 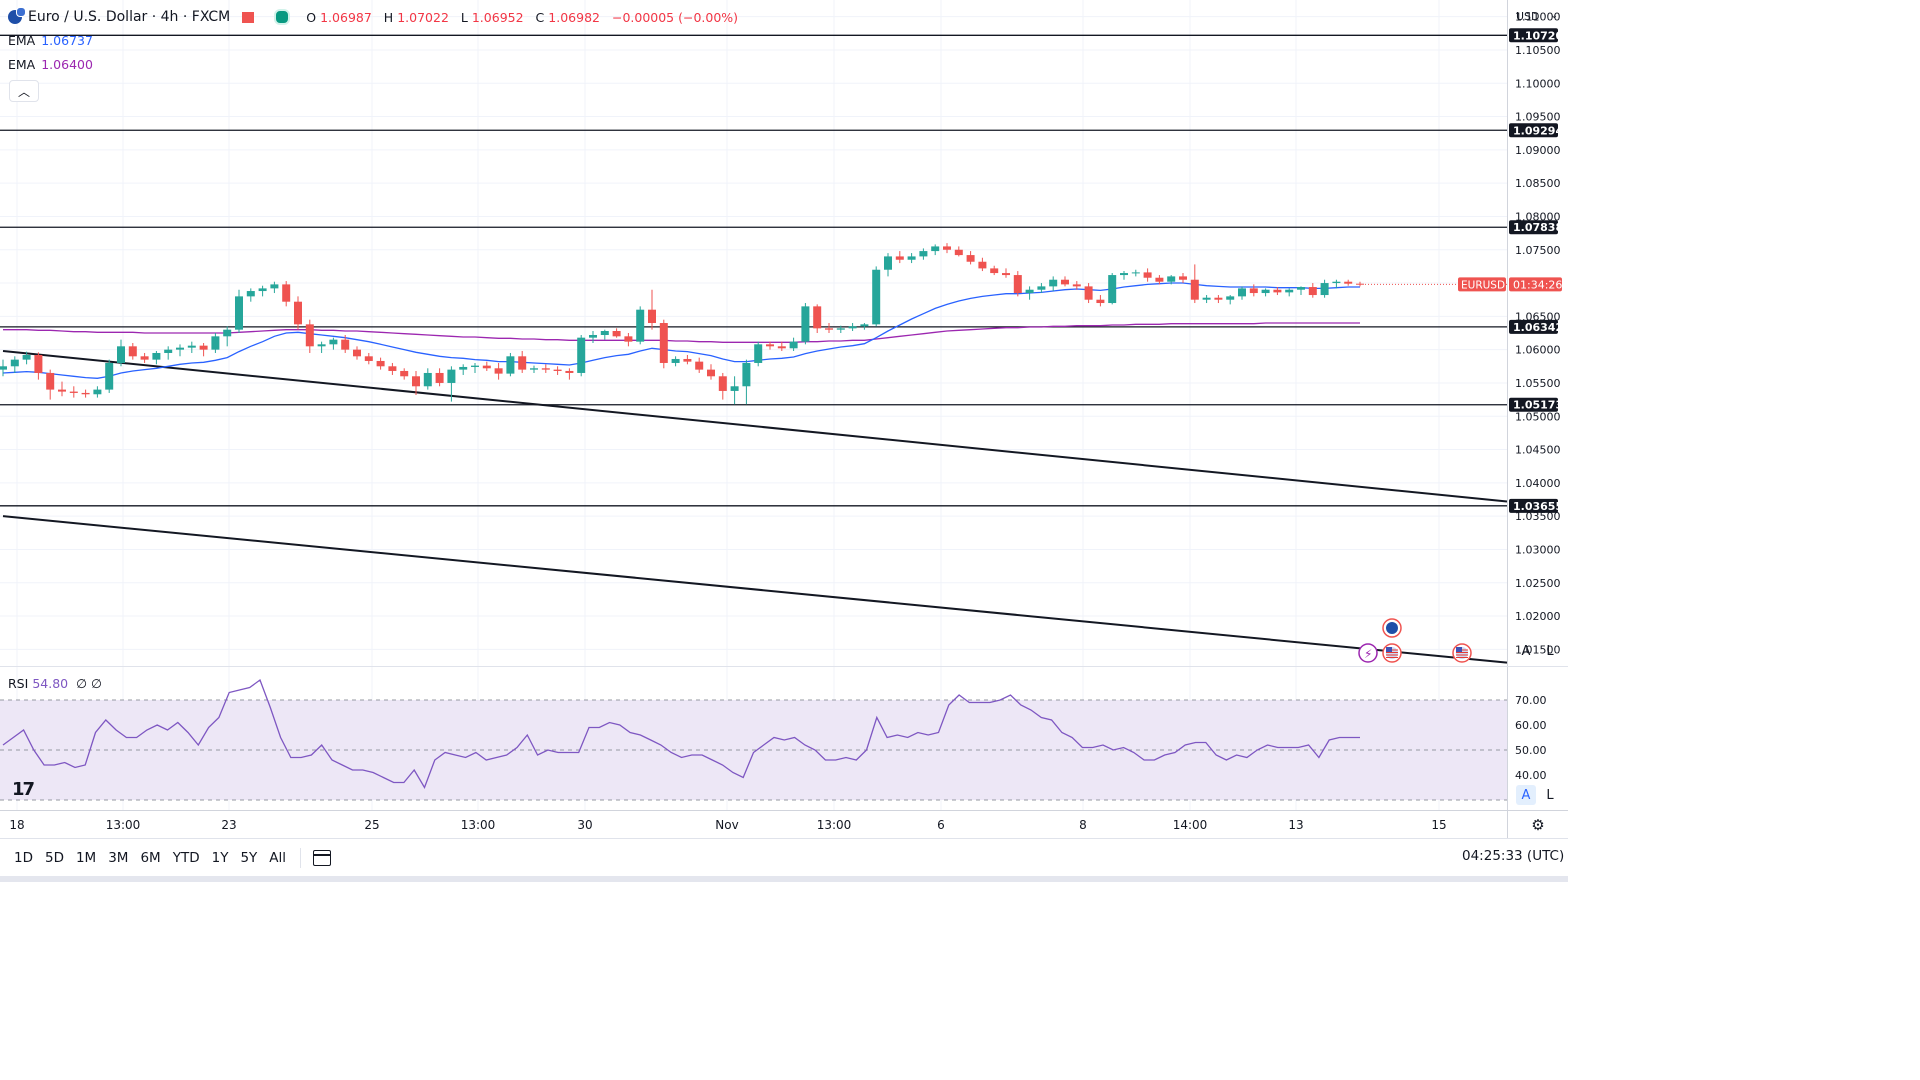 I want to click on open-value: 1.06987, so click(x=346, y=17).